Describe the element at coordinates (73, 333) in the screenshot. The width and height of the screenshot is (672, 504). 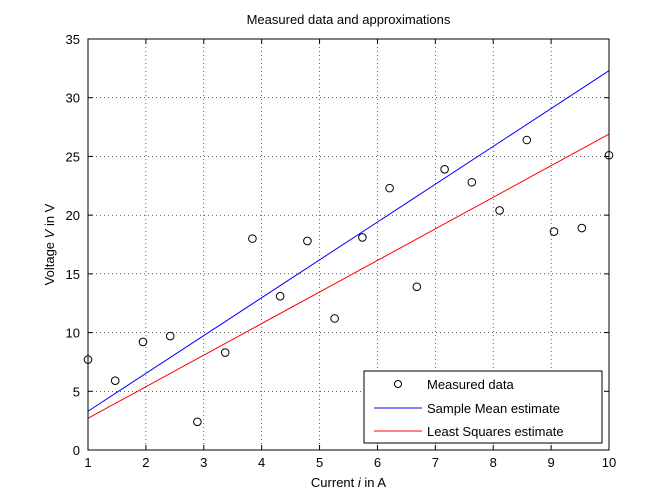
I see `y-tick-label: 10` at that location.